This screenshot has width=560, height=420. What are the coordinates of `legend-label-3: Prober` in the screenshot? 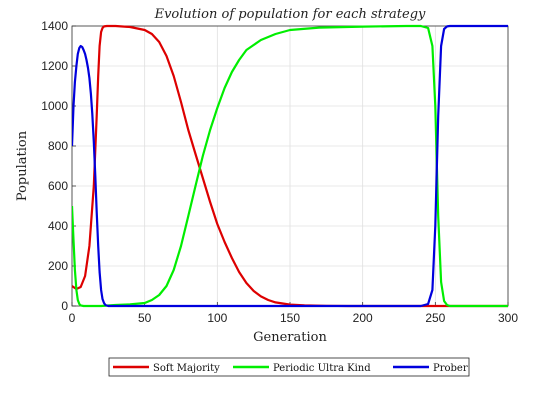 It's located at (450, 368).